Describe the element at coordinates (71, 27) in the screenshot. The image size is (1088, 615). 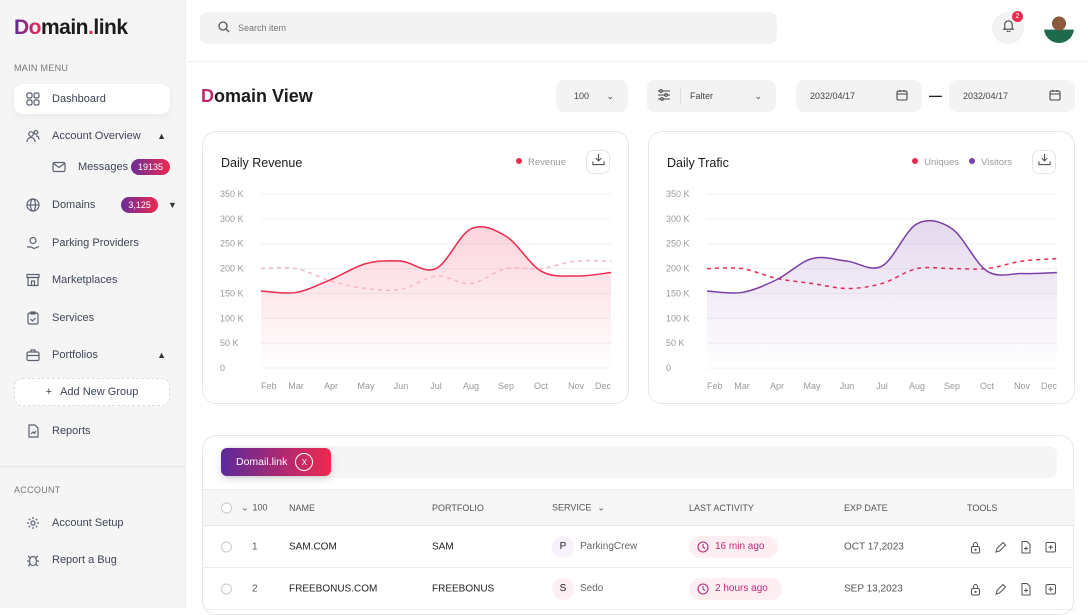
I see `logo: Domain.link` at that location.